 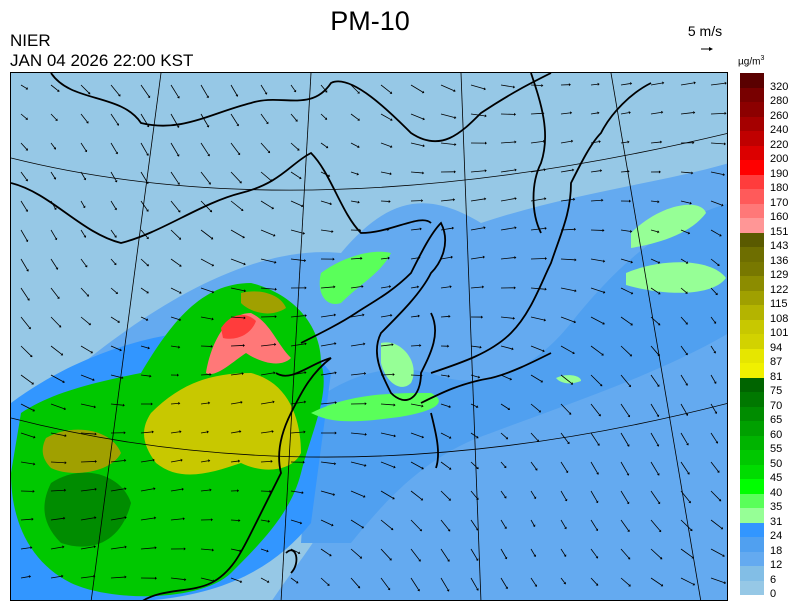 I want to click on legend-label: 24, so click(x=776, y=536).